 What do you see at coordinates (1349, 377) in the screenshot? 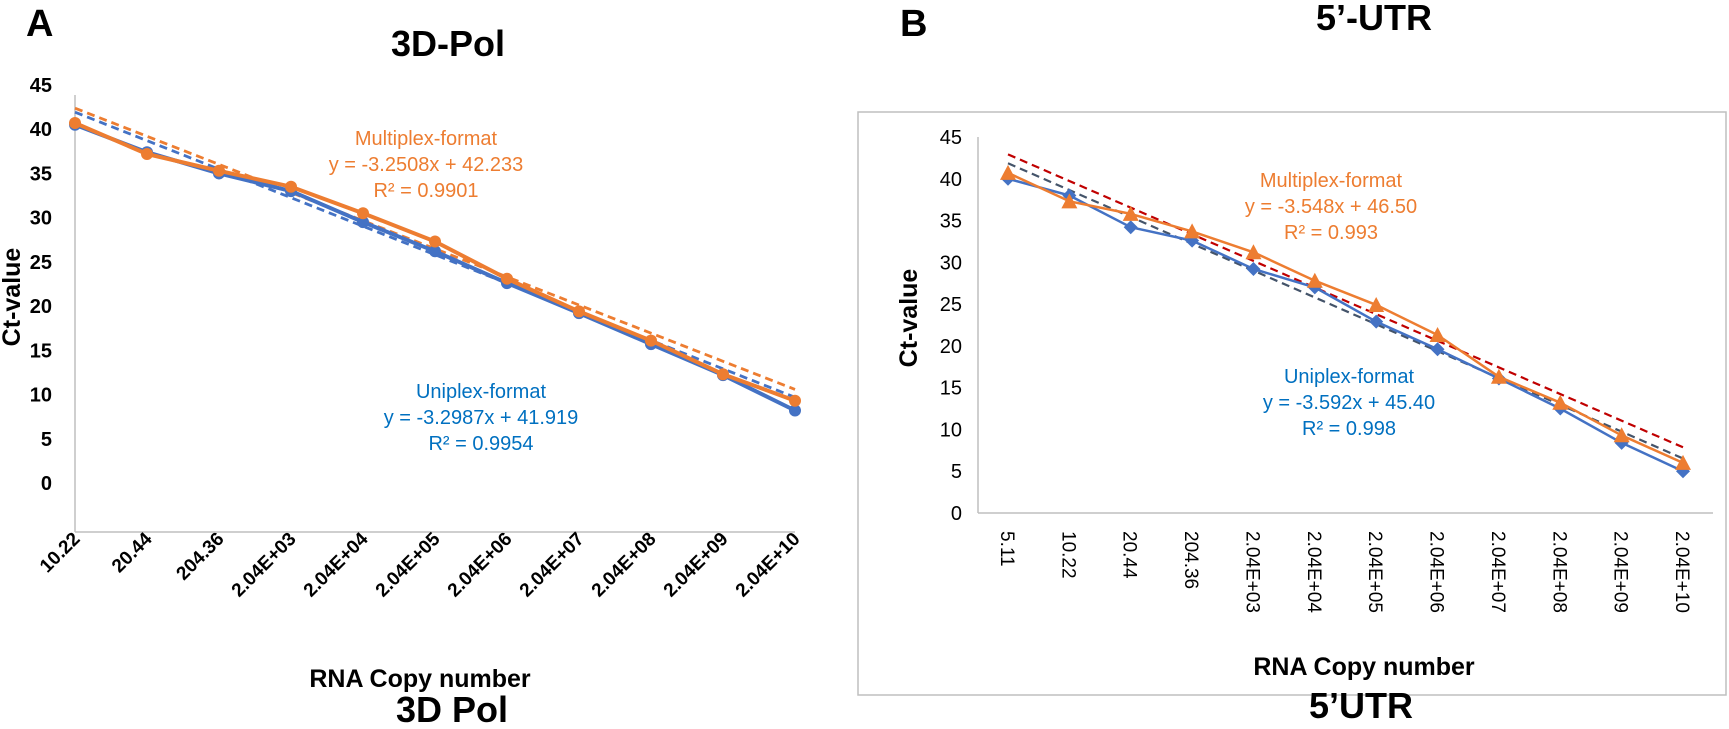
I see `panel-b-uniplex-label: Uniplex-format` at bounding box center [1349, 377].